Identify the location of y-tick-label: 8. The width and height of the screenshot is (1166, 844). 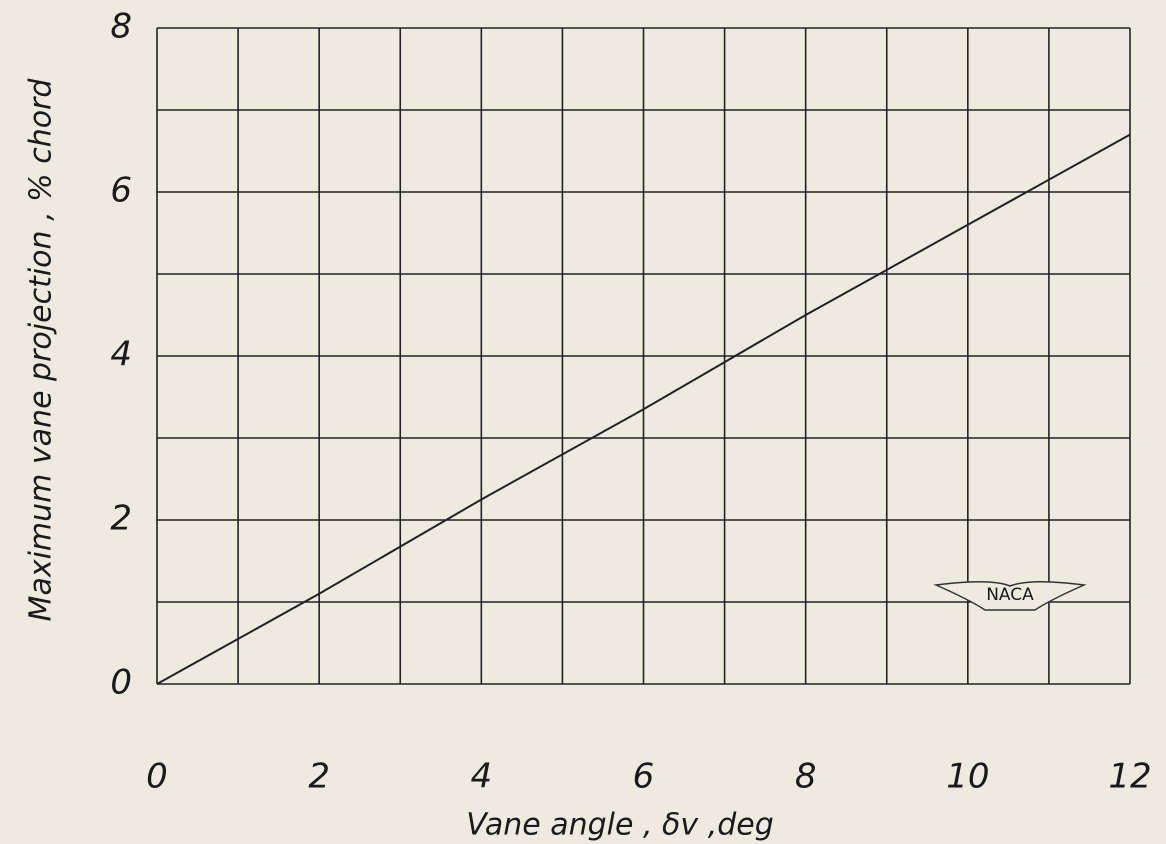
(121, 27).